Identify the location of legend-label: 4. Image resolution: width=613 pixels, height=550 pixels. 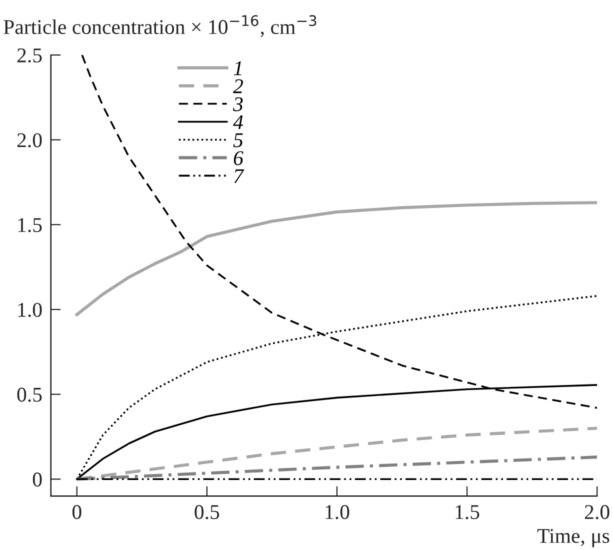
(238, 122).